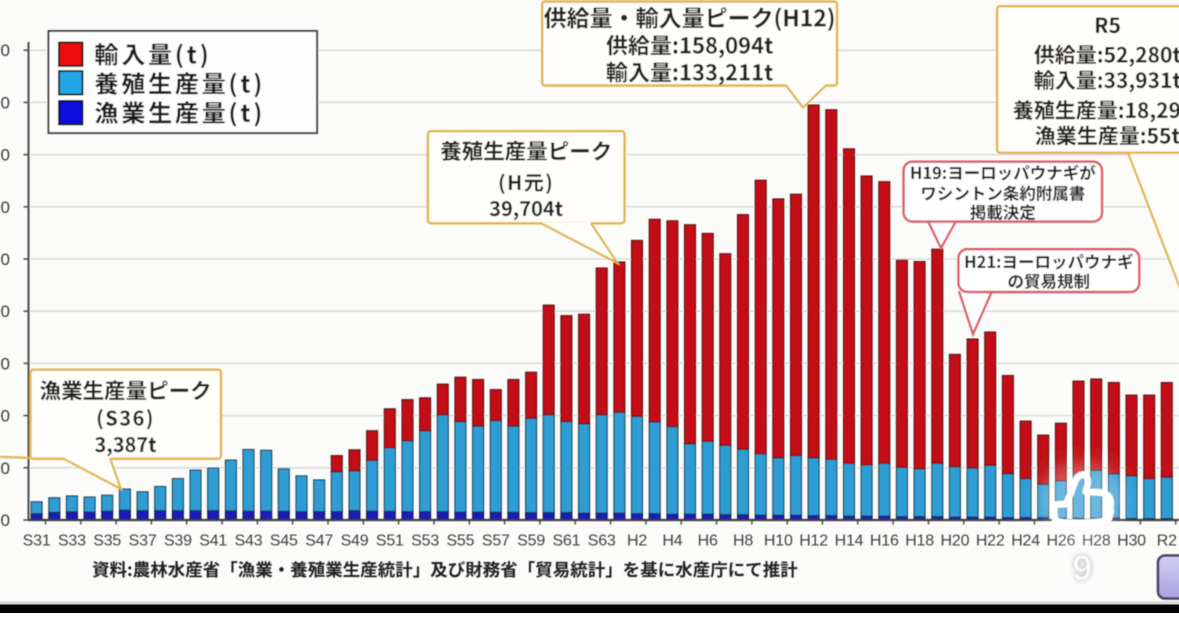 This screenshot has height=618, width=1179. Describe the element at coordinates (602, 541) in the screenshot. I see `svg-text: S63` at that location.